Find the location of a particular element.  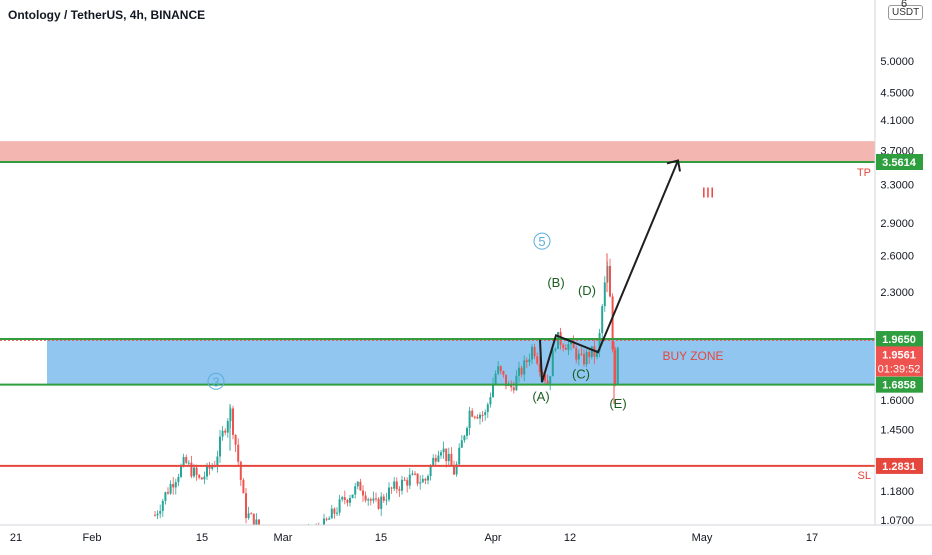

countdown-text: 01:39:52 is located at coordinates (899, 369).